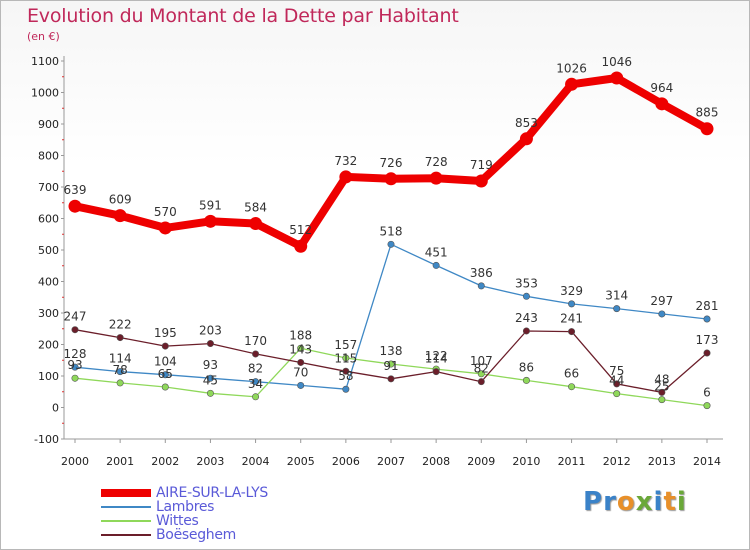 This screenshot has height=550, width=750. I want to click on x-tick-label-2000: 2000, so click(75, 461).